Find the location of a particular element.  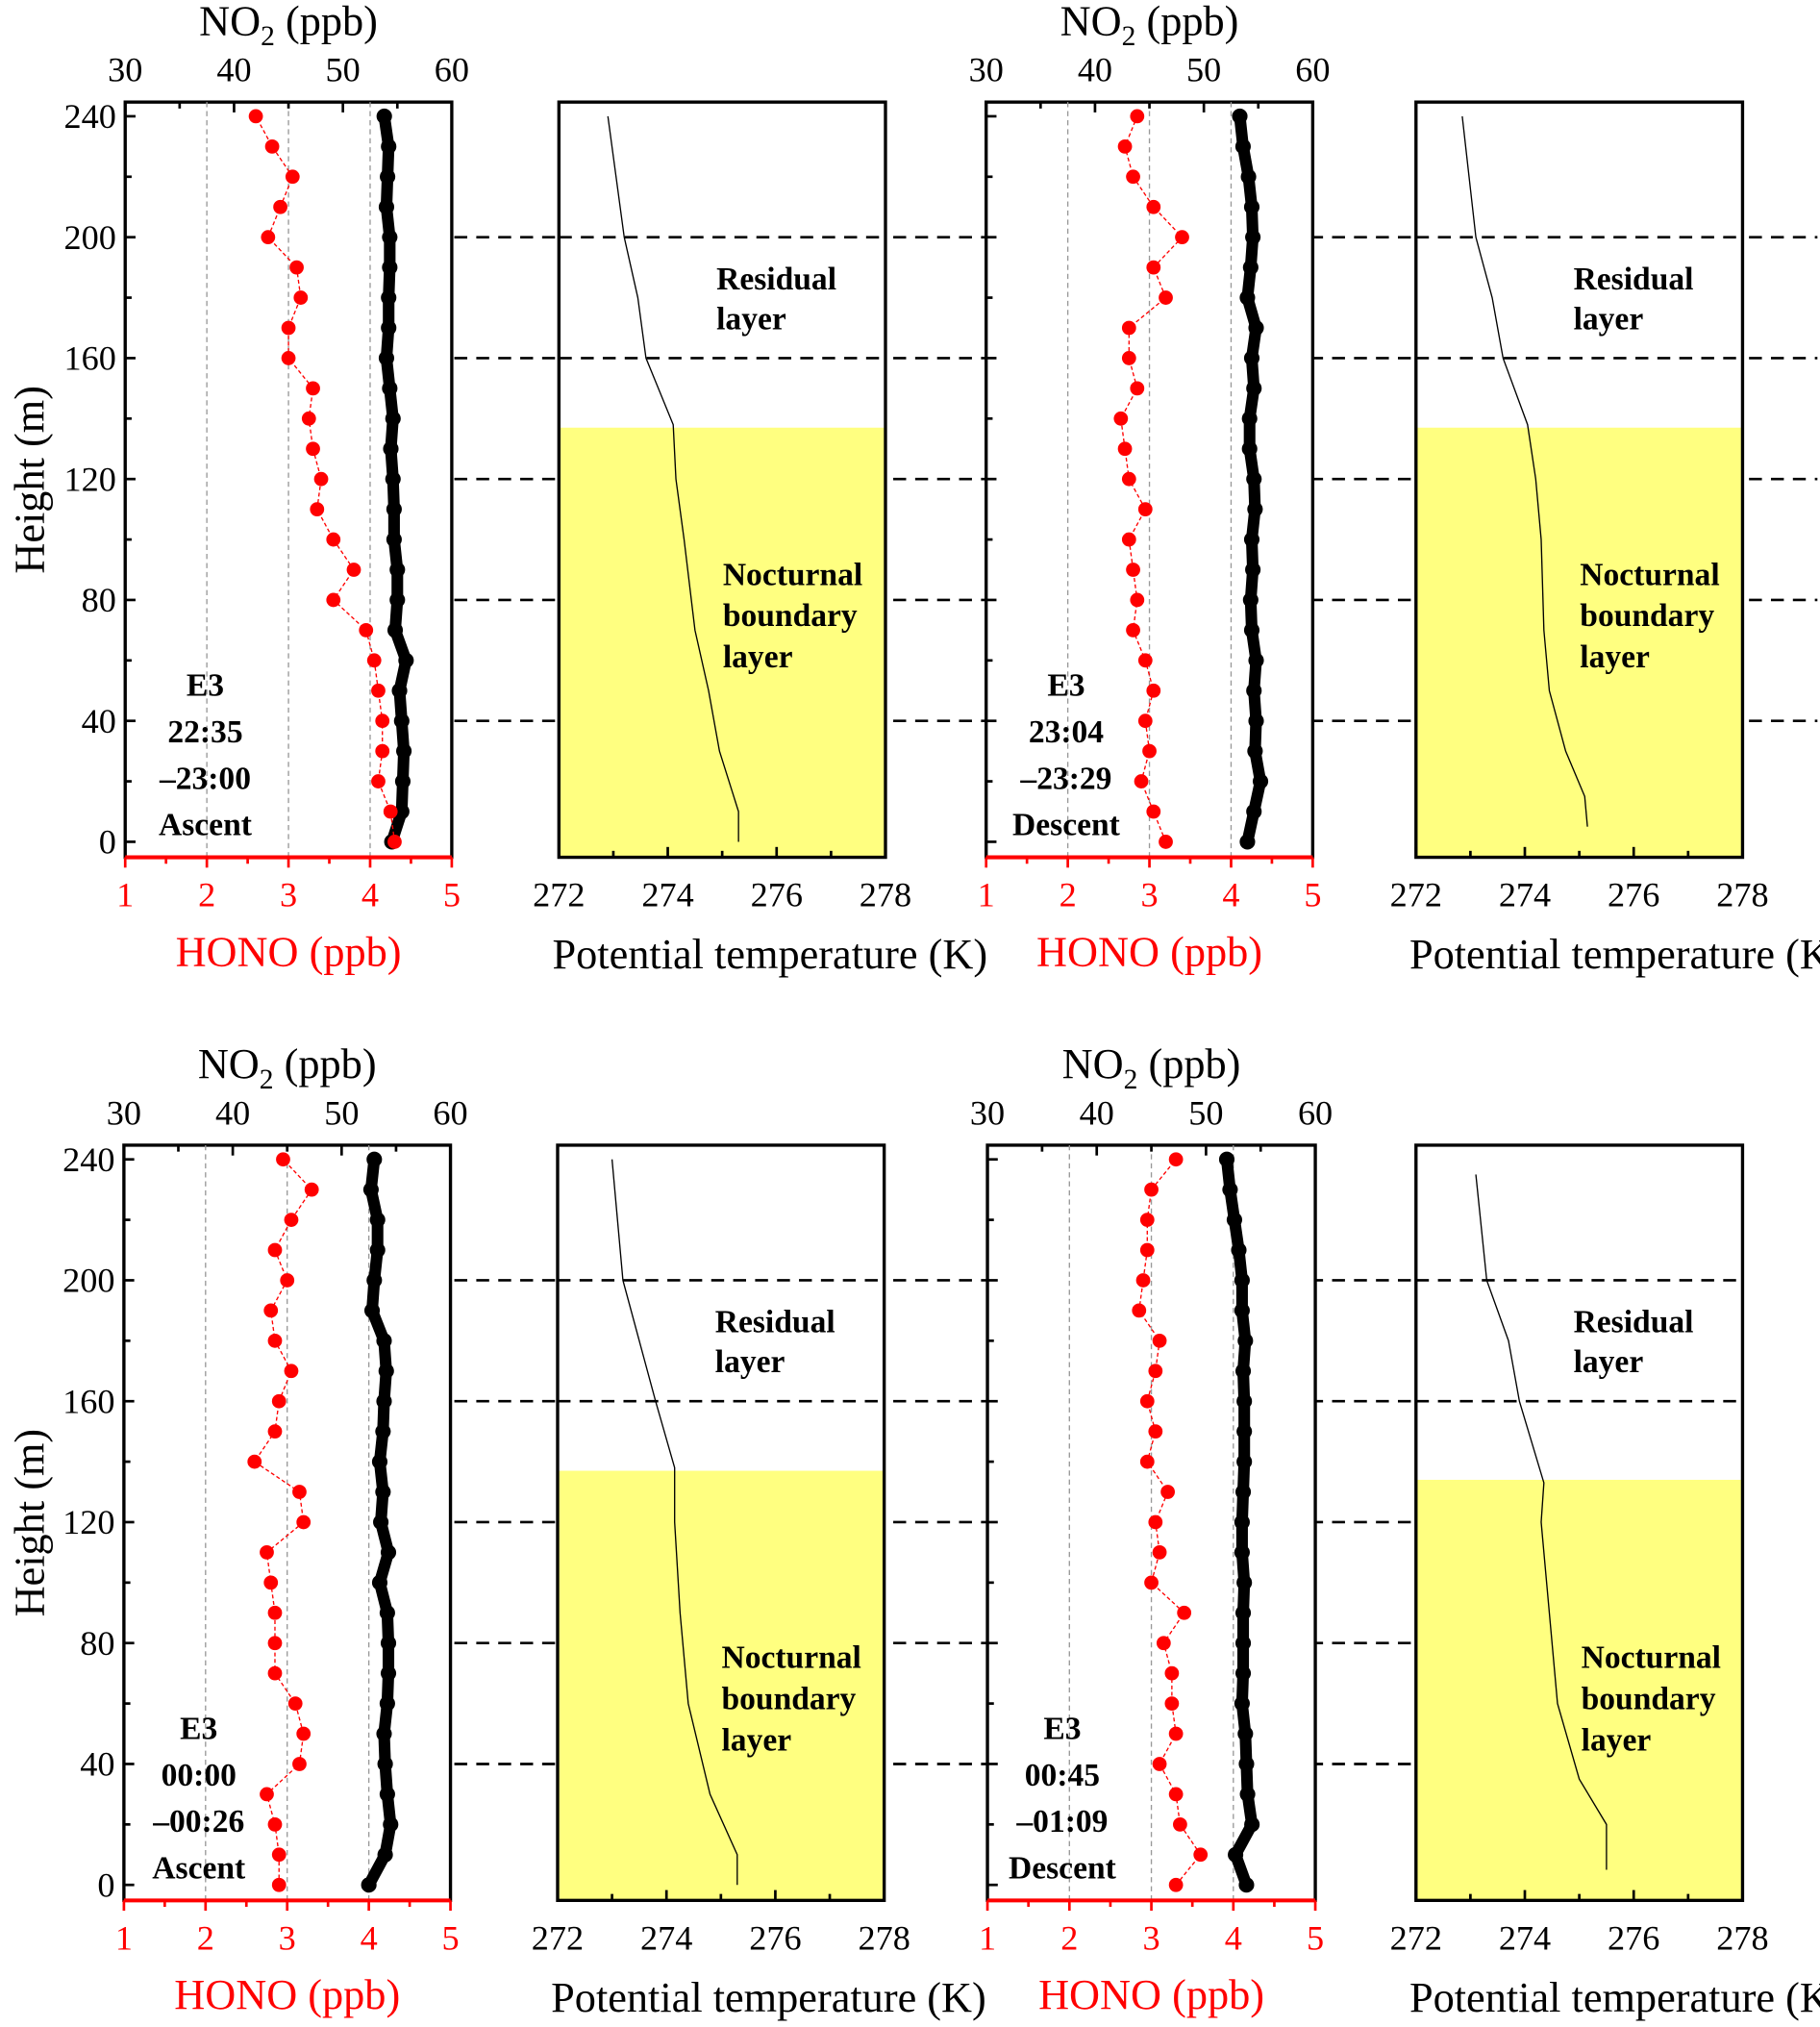

hono-tick-label: 4 is located at coordinates (1230, 895).